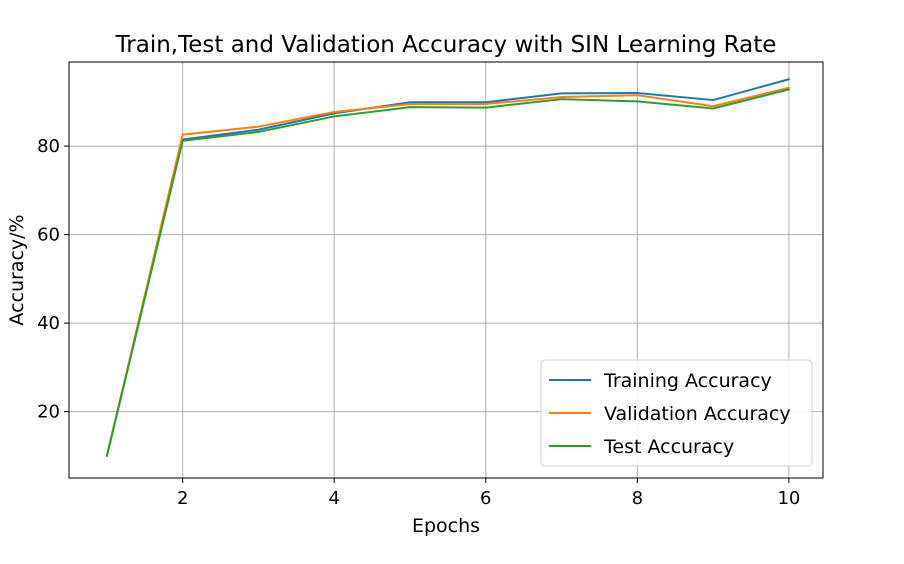 The image size is (904, 564). I want to click on x-axis-label: Epochs, so click(446, 526).